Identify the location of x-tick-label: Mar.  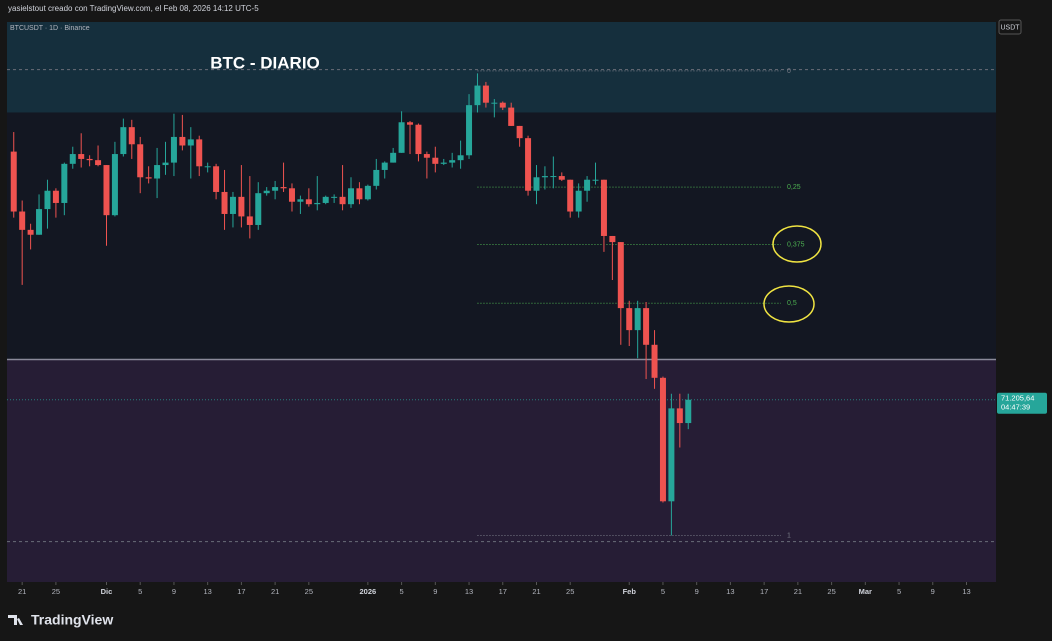
(865, 591).